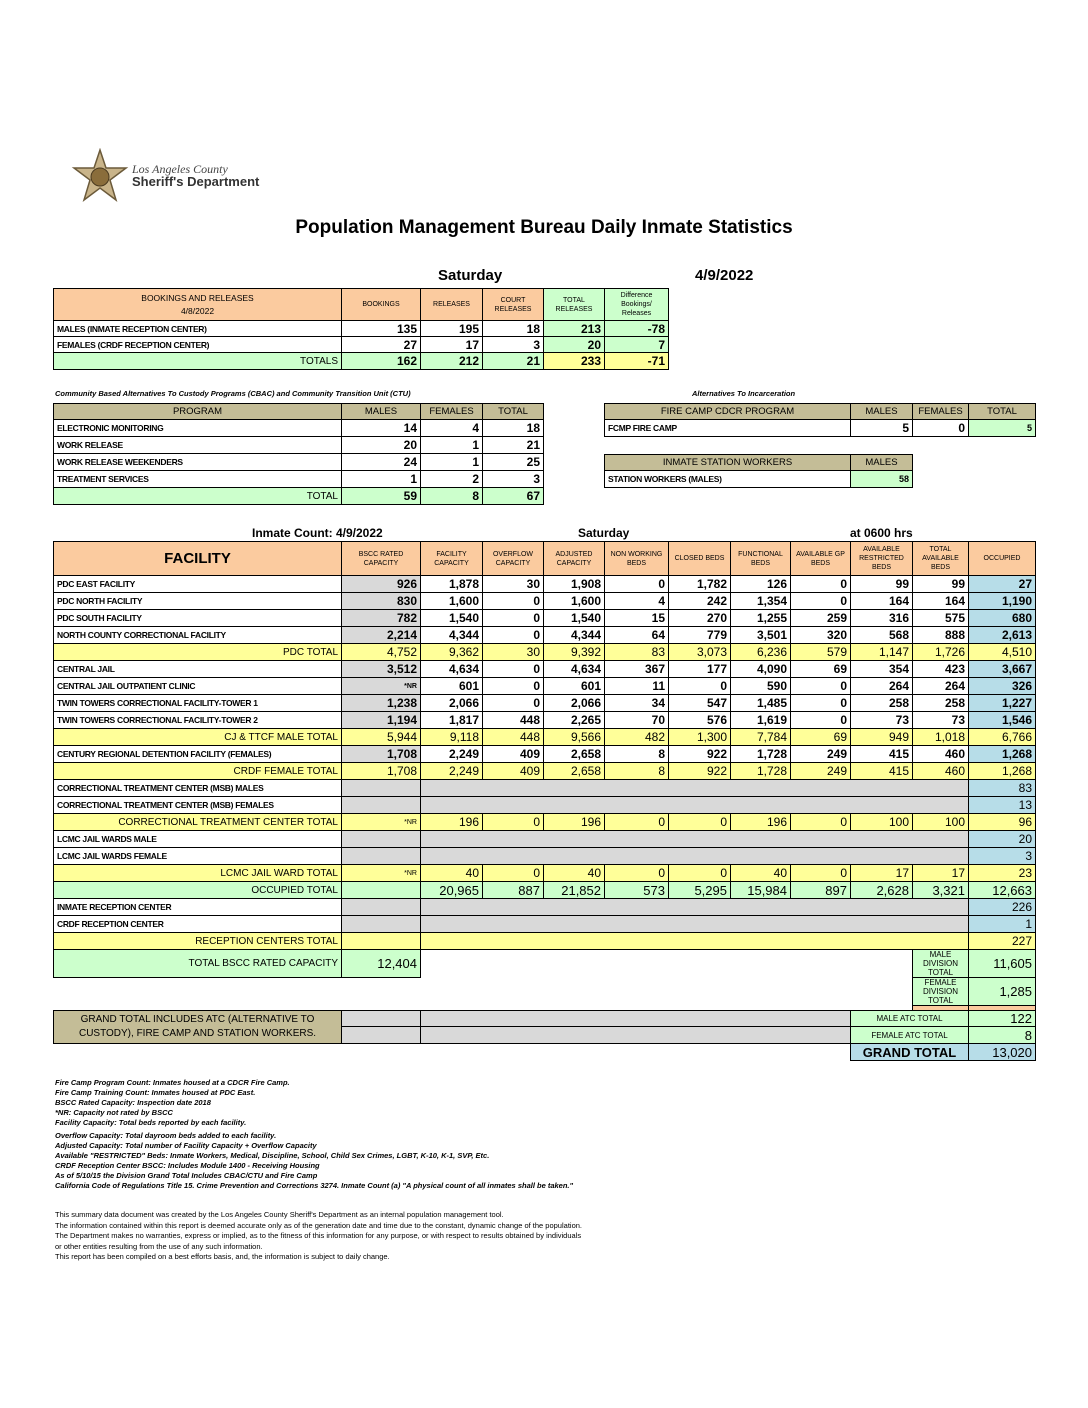  I want to click on column-header: NON WORKING BEDS, so click(636, 558).